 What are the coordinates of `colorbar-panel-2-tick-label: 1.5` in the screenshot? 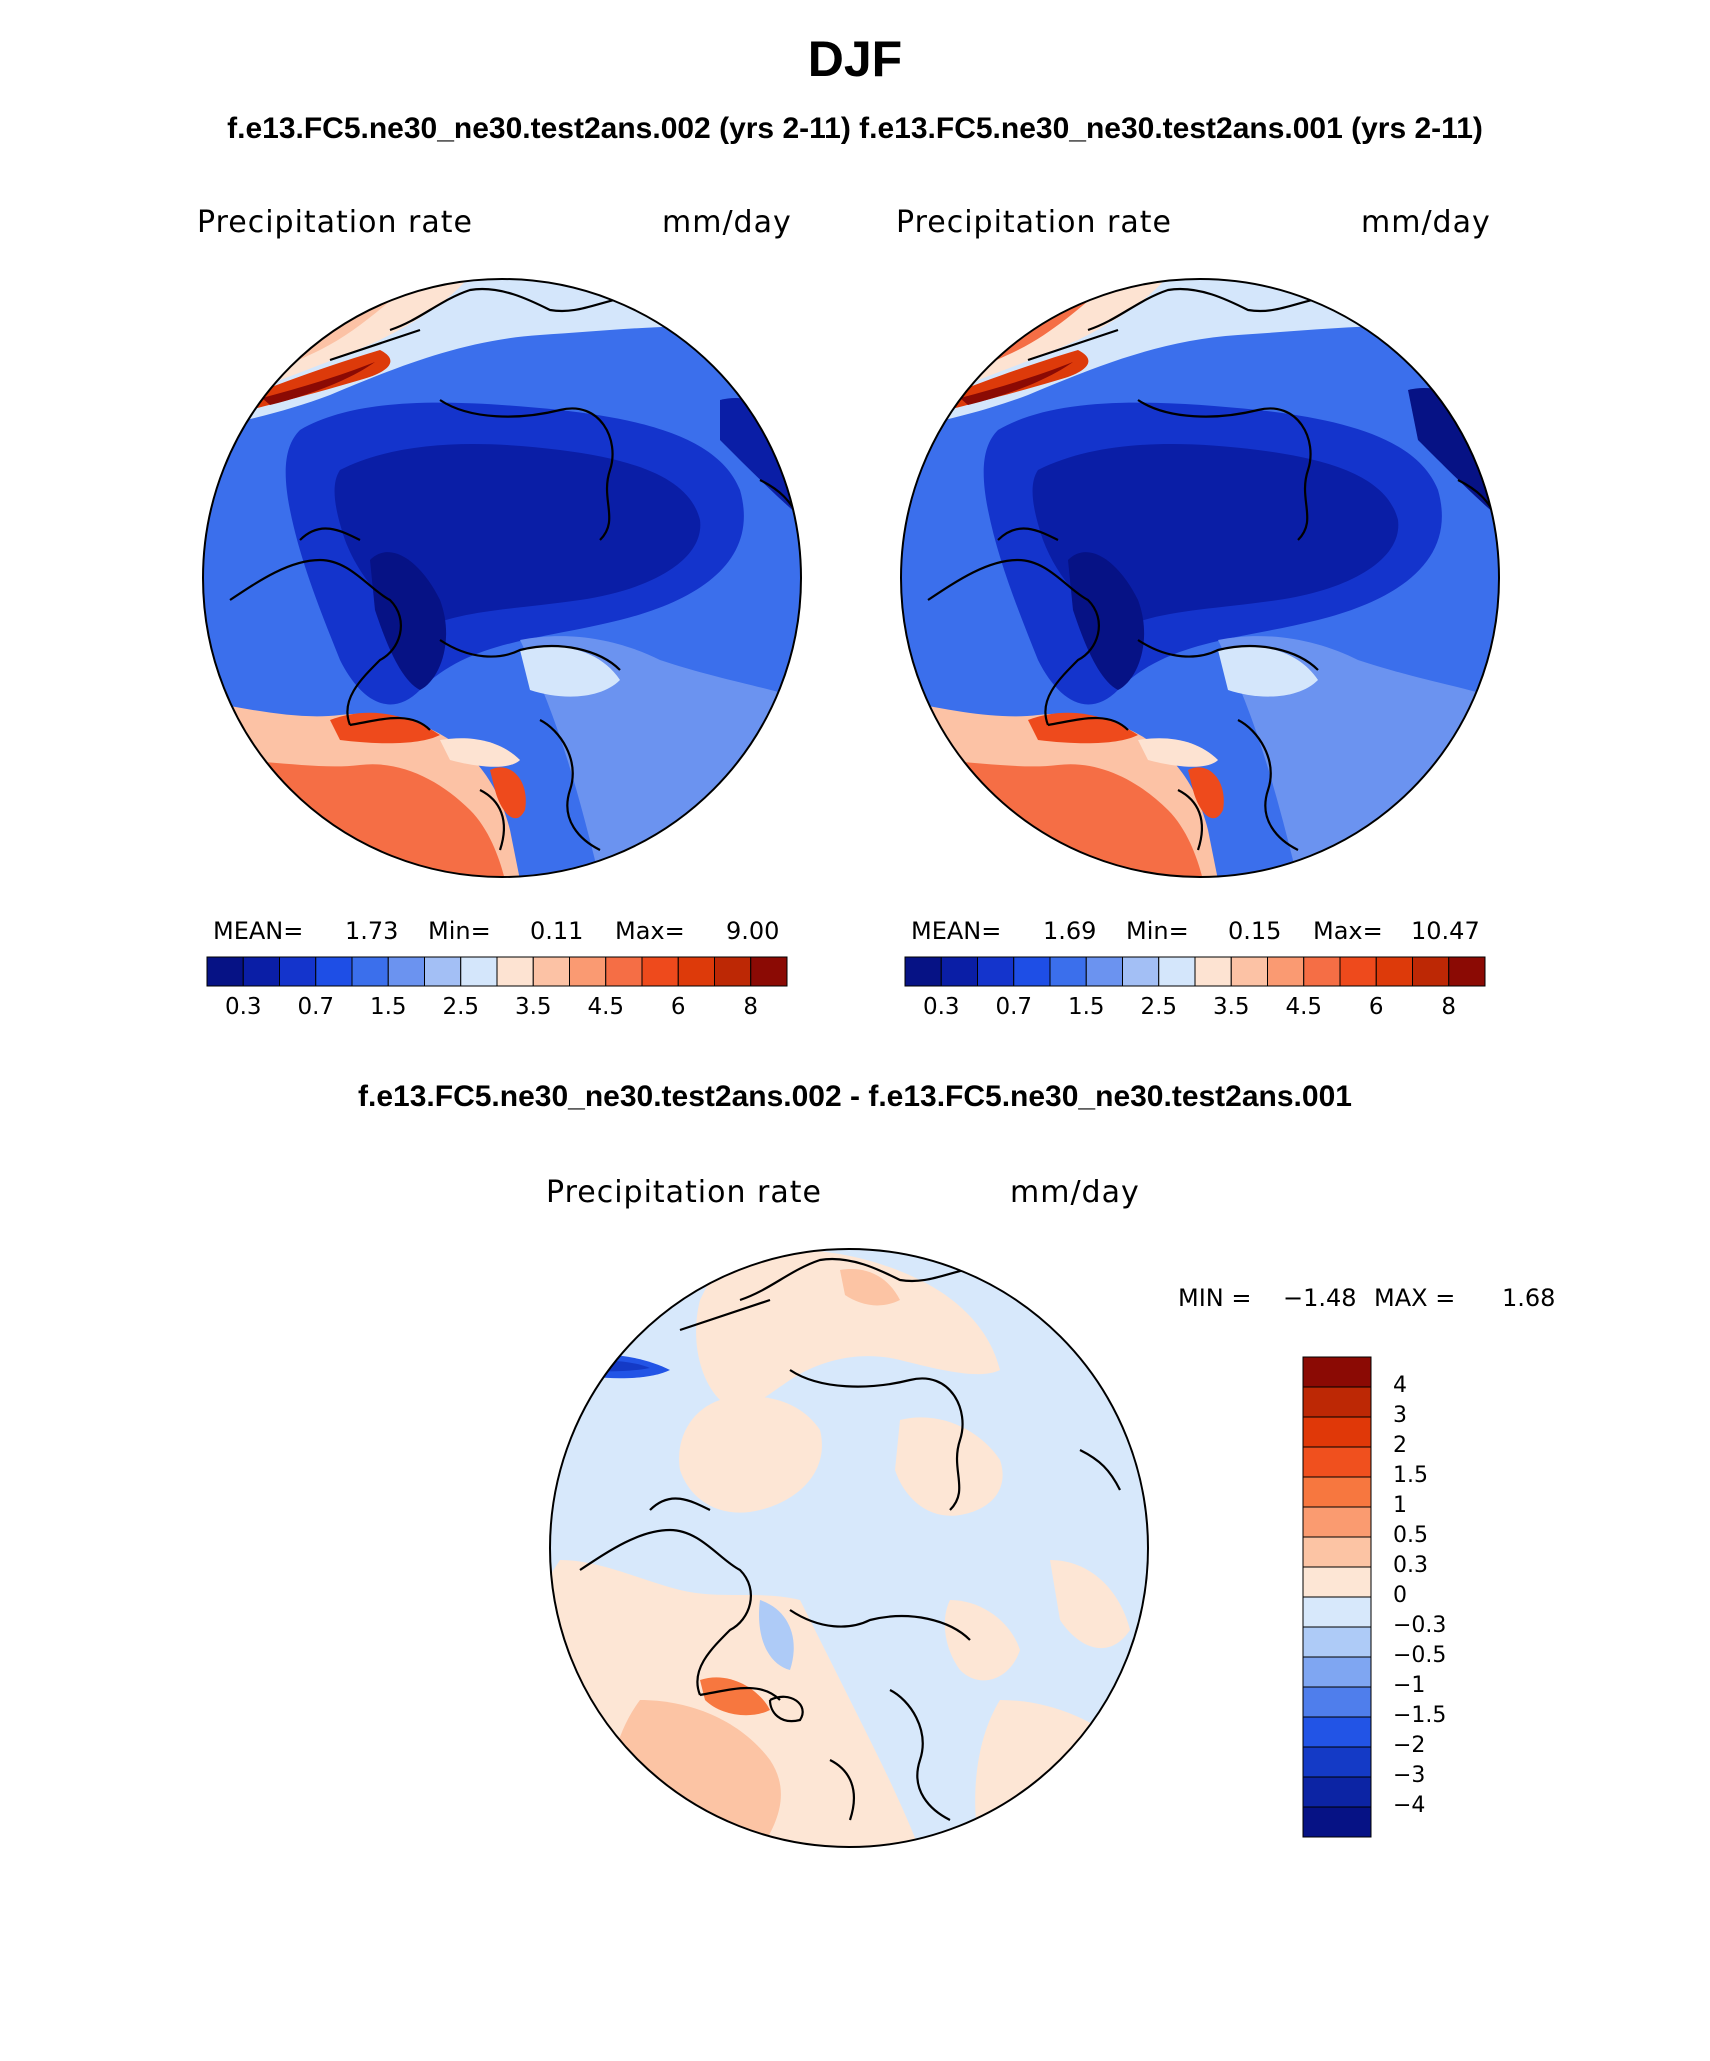 It's located at (1086, 1007).